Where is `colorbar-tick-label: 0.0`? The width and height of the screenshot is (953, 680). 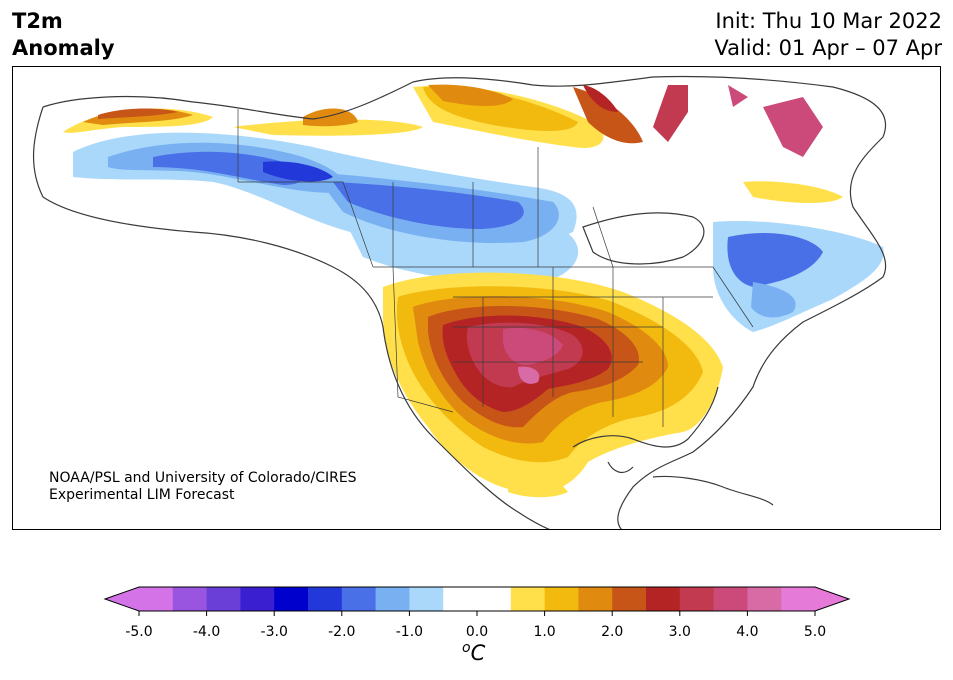 colorbar-tick-label: 0.0 is located at coordinates (477, 632).